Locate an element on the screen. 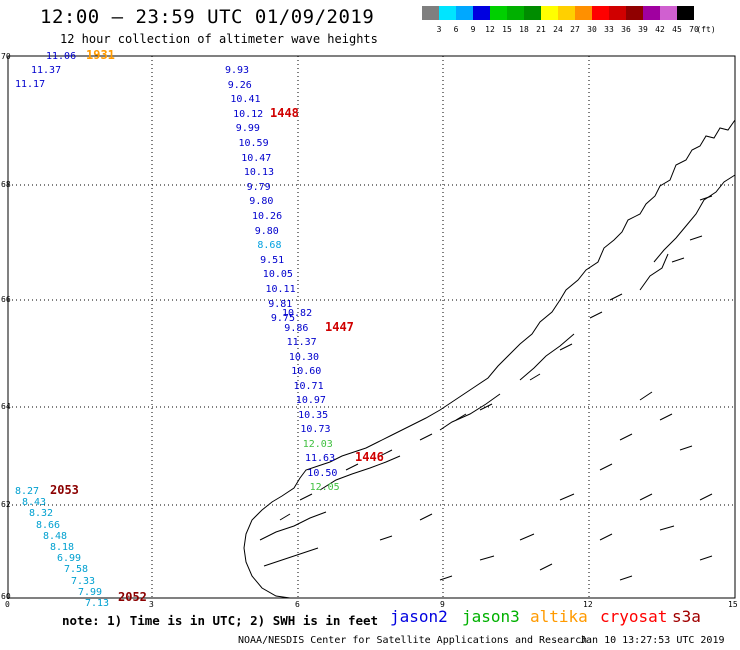 This screenshot has height=650, width=740. legend-label: 27 is located at coordinates (575, 29).